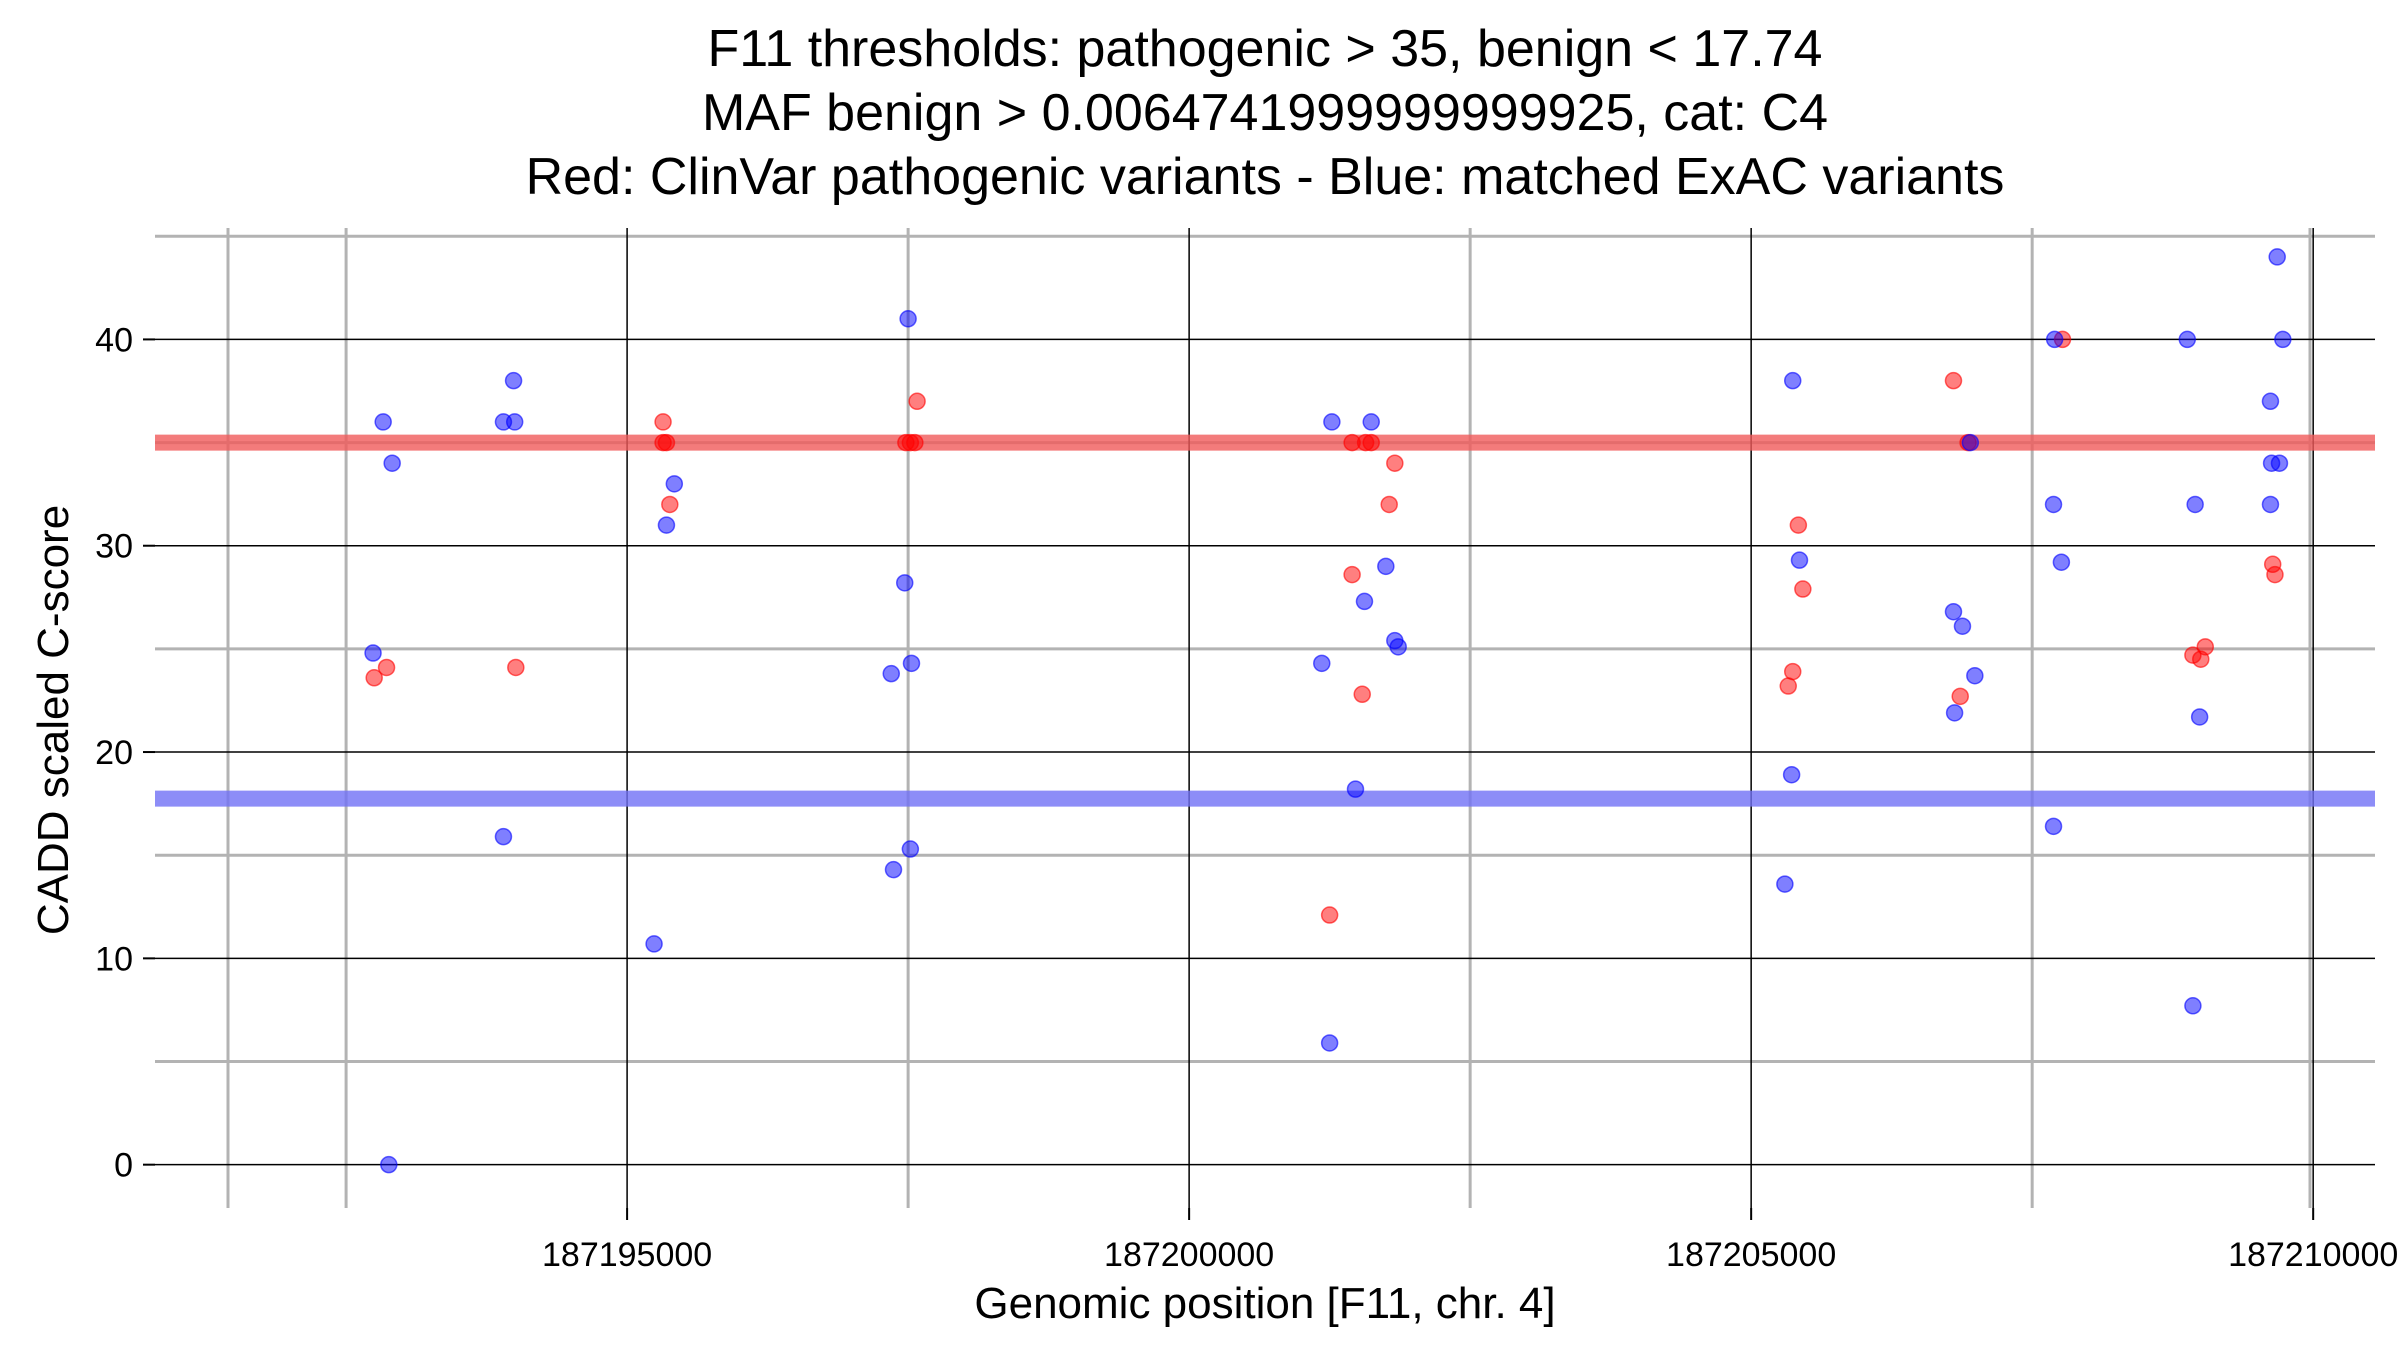 The width and height of the screenshot is (2400, 1350). What do you see at coordinates (123, 1166) in the screenshot?
I see `y-tick-label: 0` at bounding box center [123, 1166].